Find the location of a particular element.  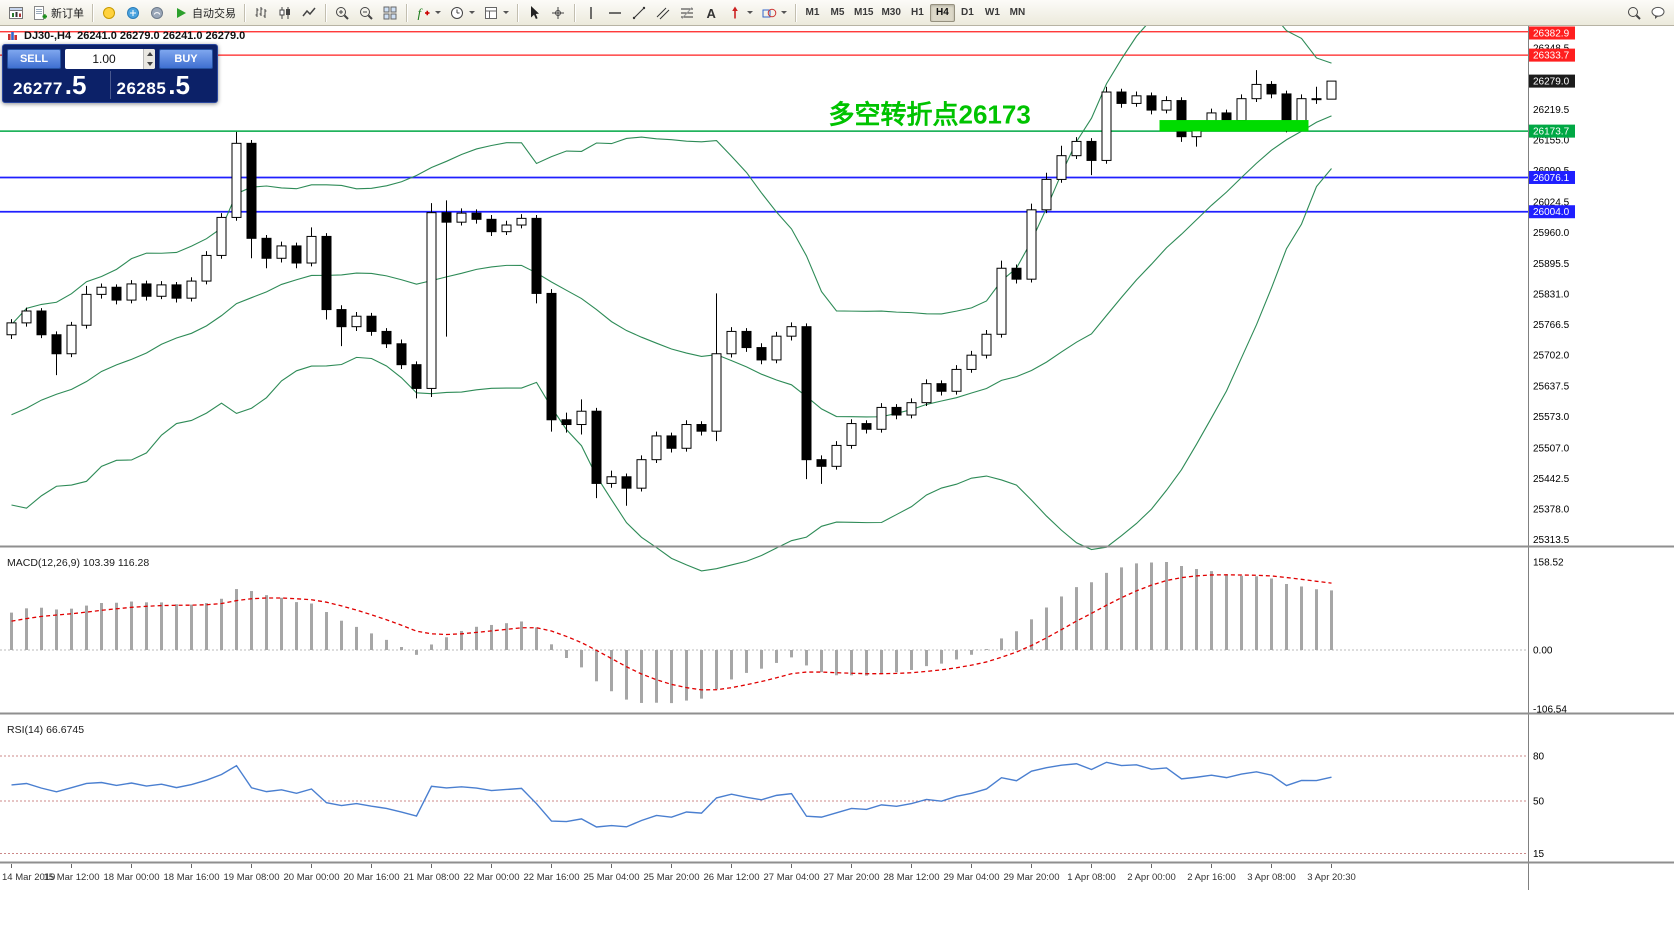

timeframe-mn-button: MN is located at coordinates (1017, 13).